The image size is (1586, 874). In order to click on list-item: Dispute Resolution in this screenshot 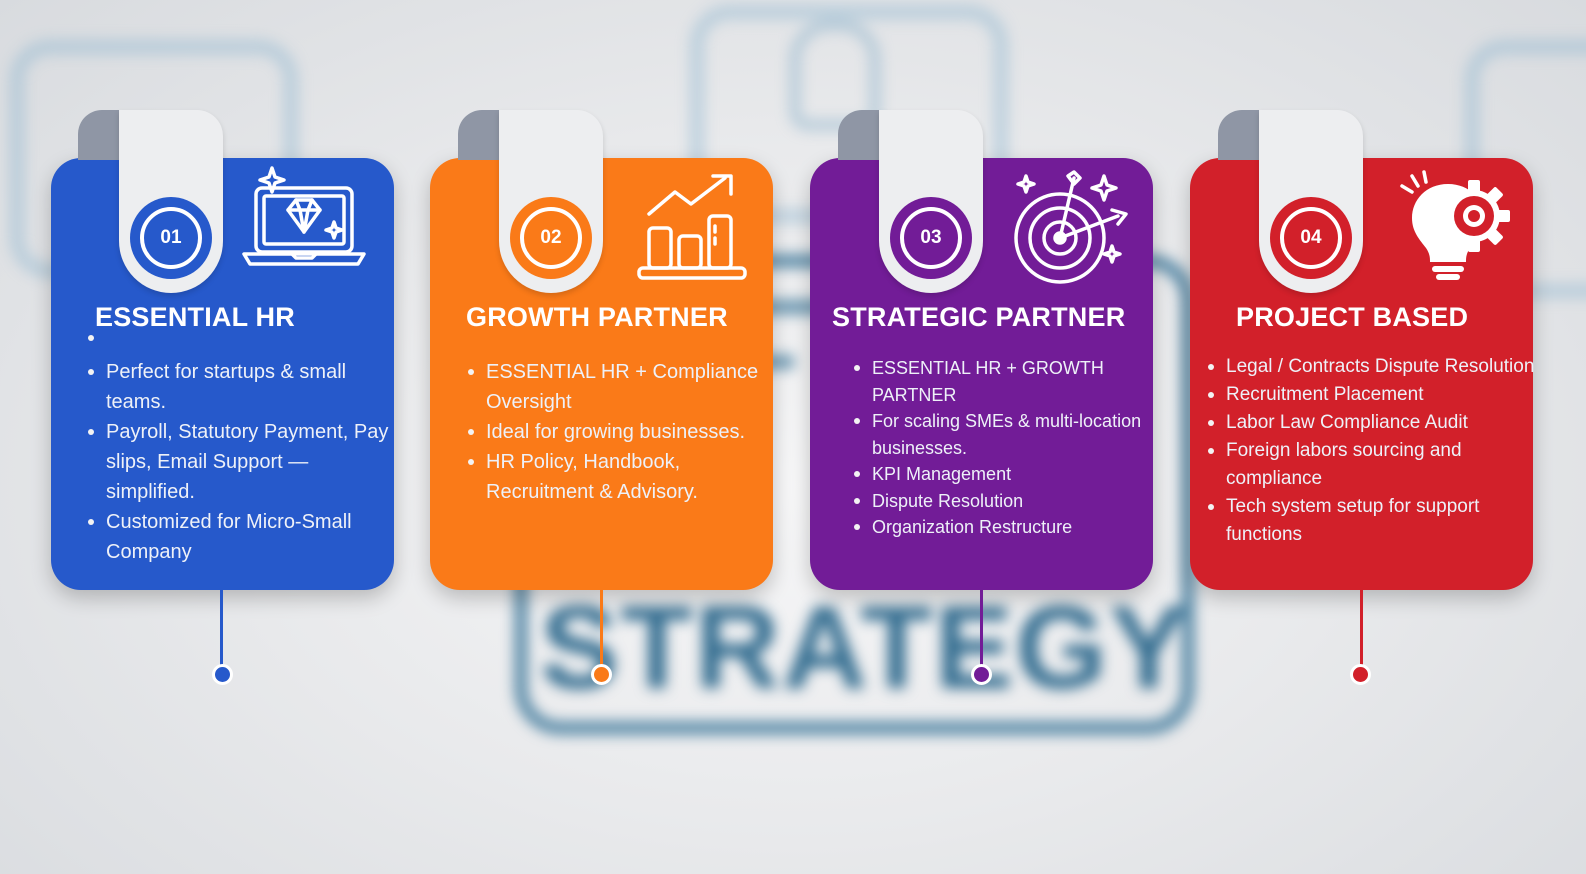, I will do `click(1003, 501)`.